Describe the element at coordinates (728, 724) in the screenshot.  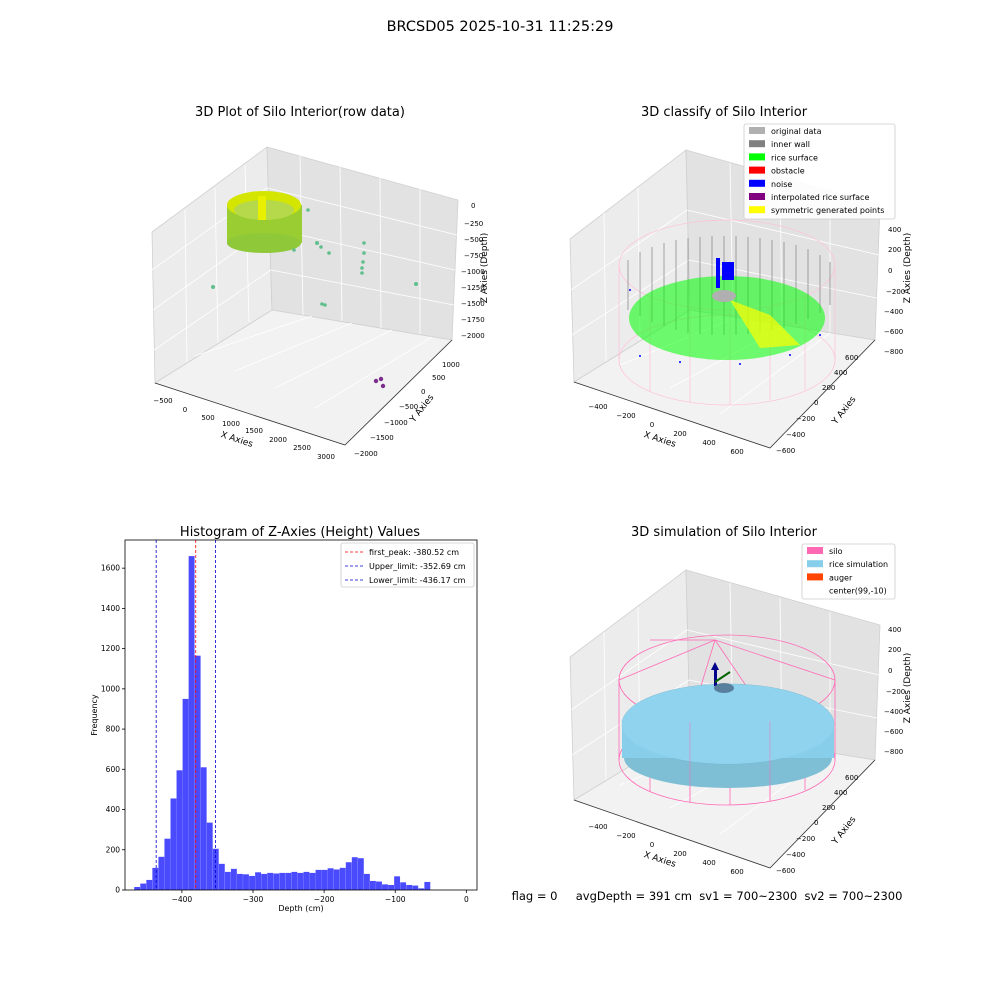
I see `sim-rice-top` at that location.